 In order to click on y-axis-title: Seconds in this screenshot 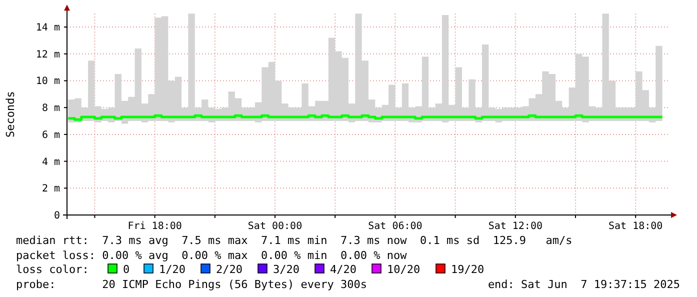, I will do `click(10, 114)`.